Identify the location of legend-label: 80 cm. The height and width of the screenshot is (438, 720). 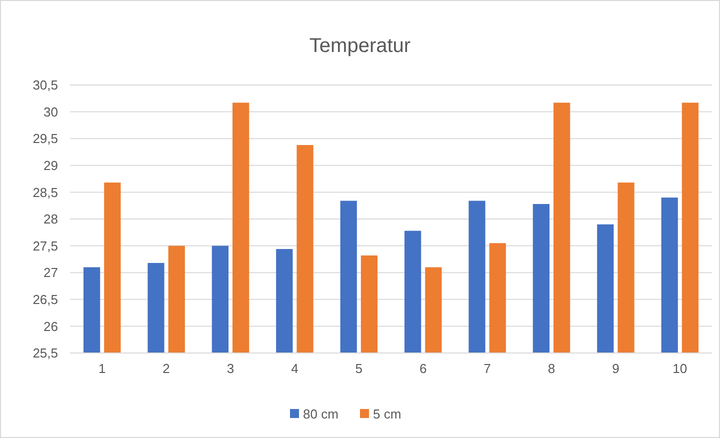
(320, 414).